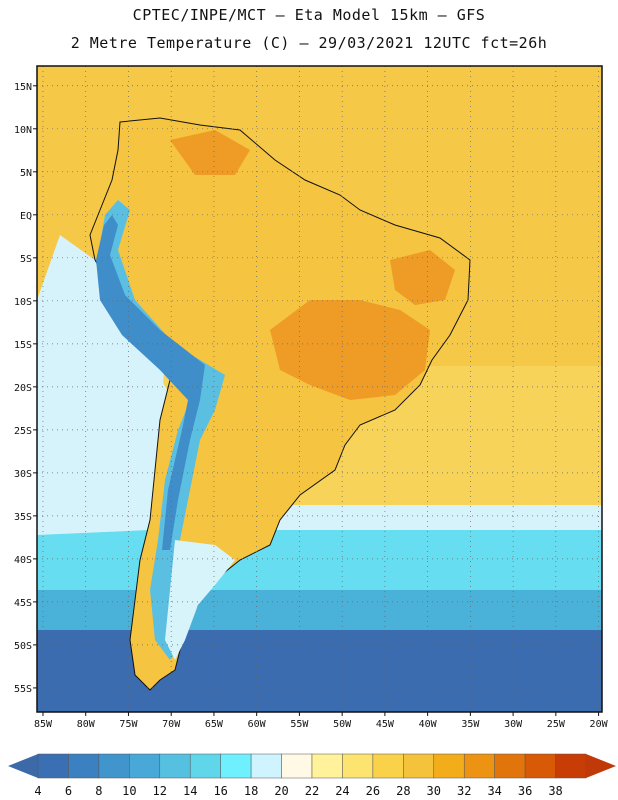  I want to click on ocean-cold-area, so click(319, 612).